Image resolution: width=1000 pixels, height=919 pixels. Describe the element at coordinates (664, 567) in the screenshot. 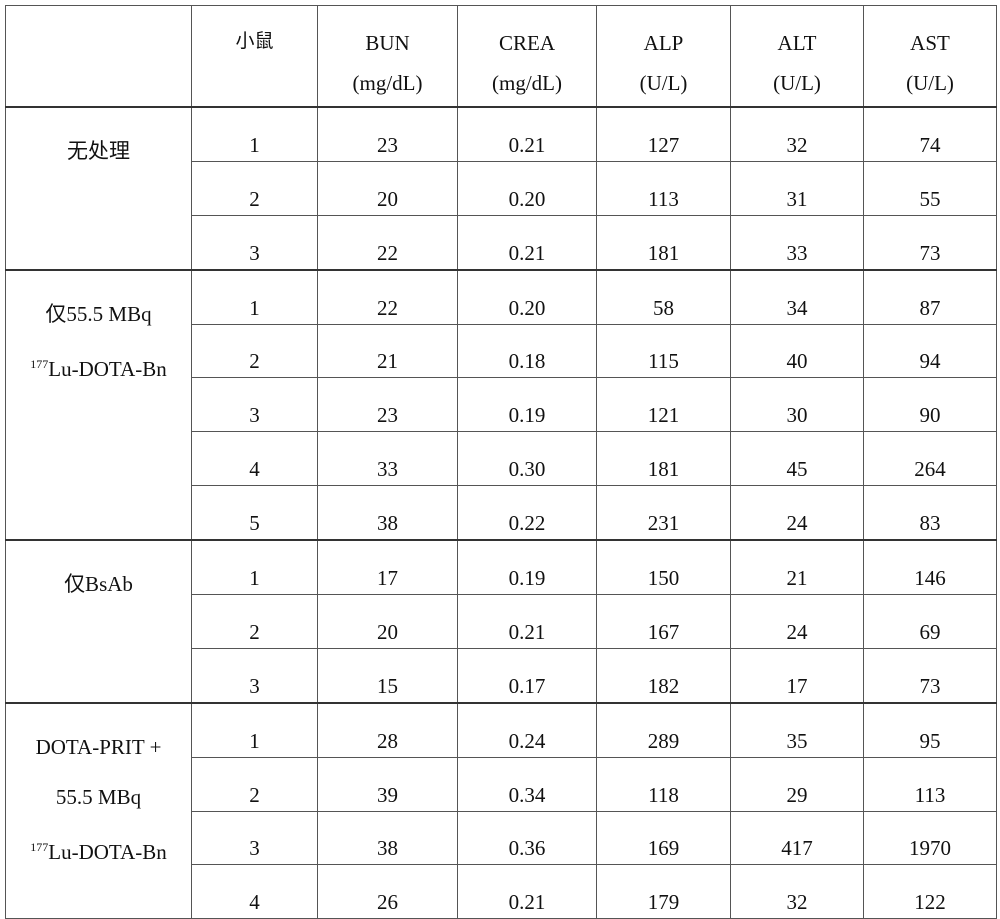

I see `table-cell: 150` at that location.